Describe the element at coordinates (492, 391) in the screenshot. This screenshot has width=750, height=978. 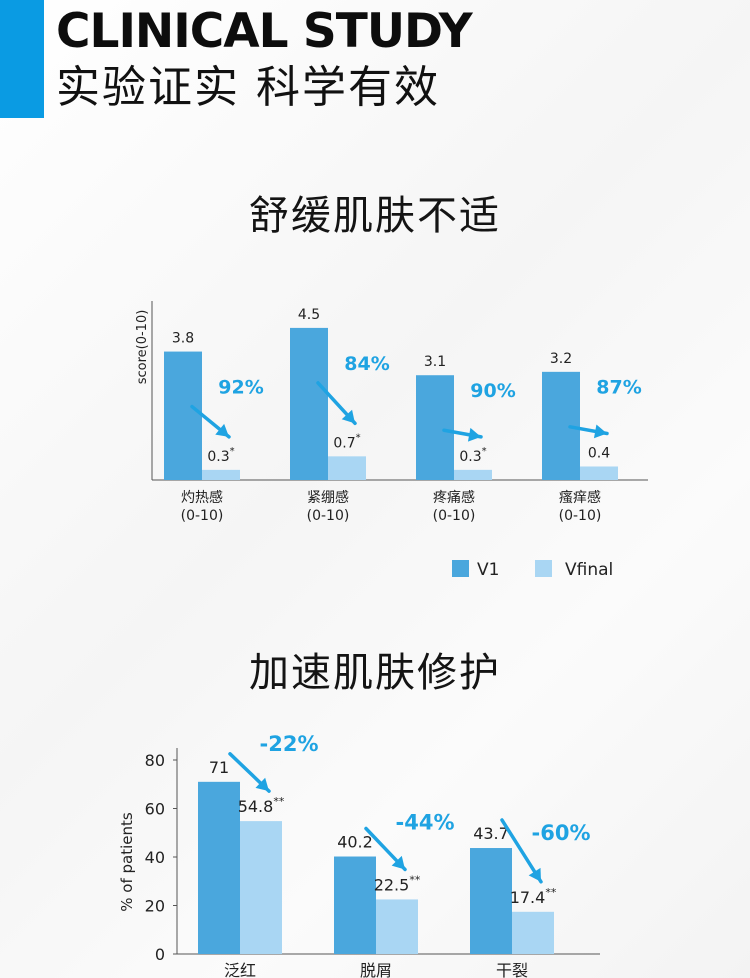
I see `percent-change-label: 90%` at that location.